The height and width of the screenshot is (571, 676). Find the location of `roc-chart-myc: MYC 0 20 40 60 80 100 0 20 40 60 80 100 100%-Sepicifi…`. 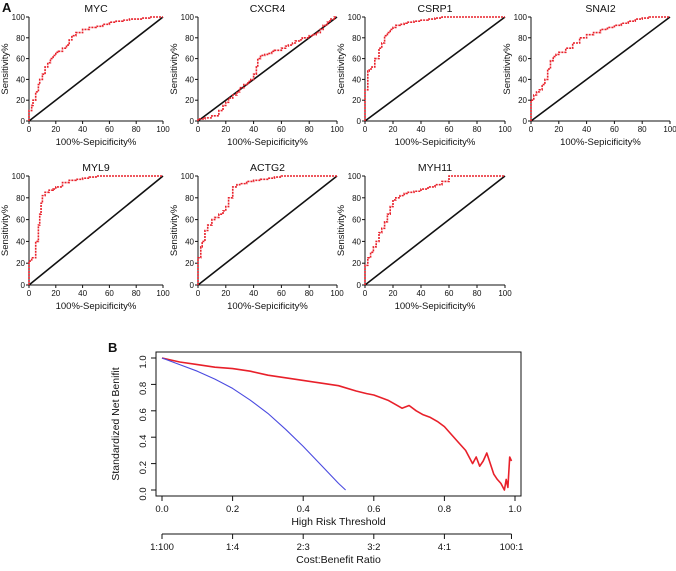

roc-chart-myc: MYC 0 20 40 60 80 100 0 20 40 60 80 100 100%-Sepicifi… is located at coordinates (85, 75).